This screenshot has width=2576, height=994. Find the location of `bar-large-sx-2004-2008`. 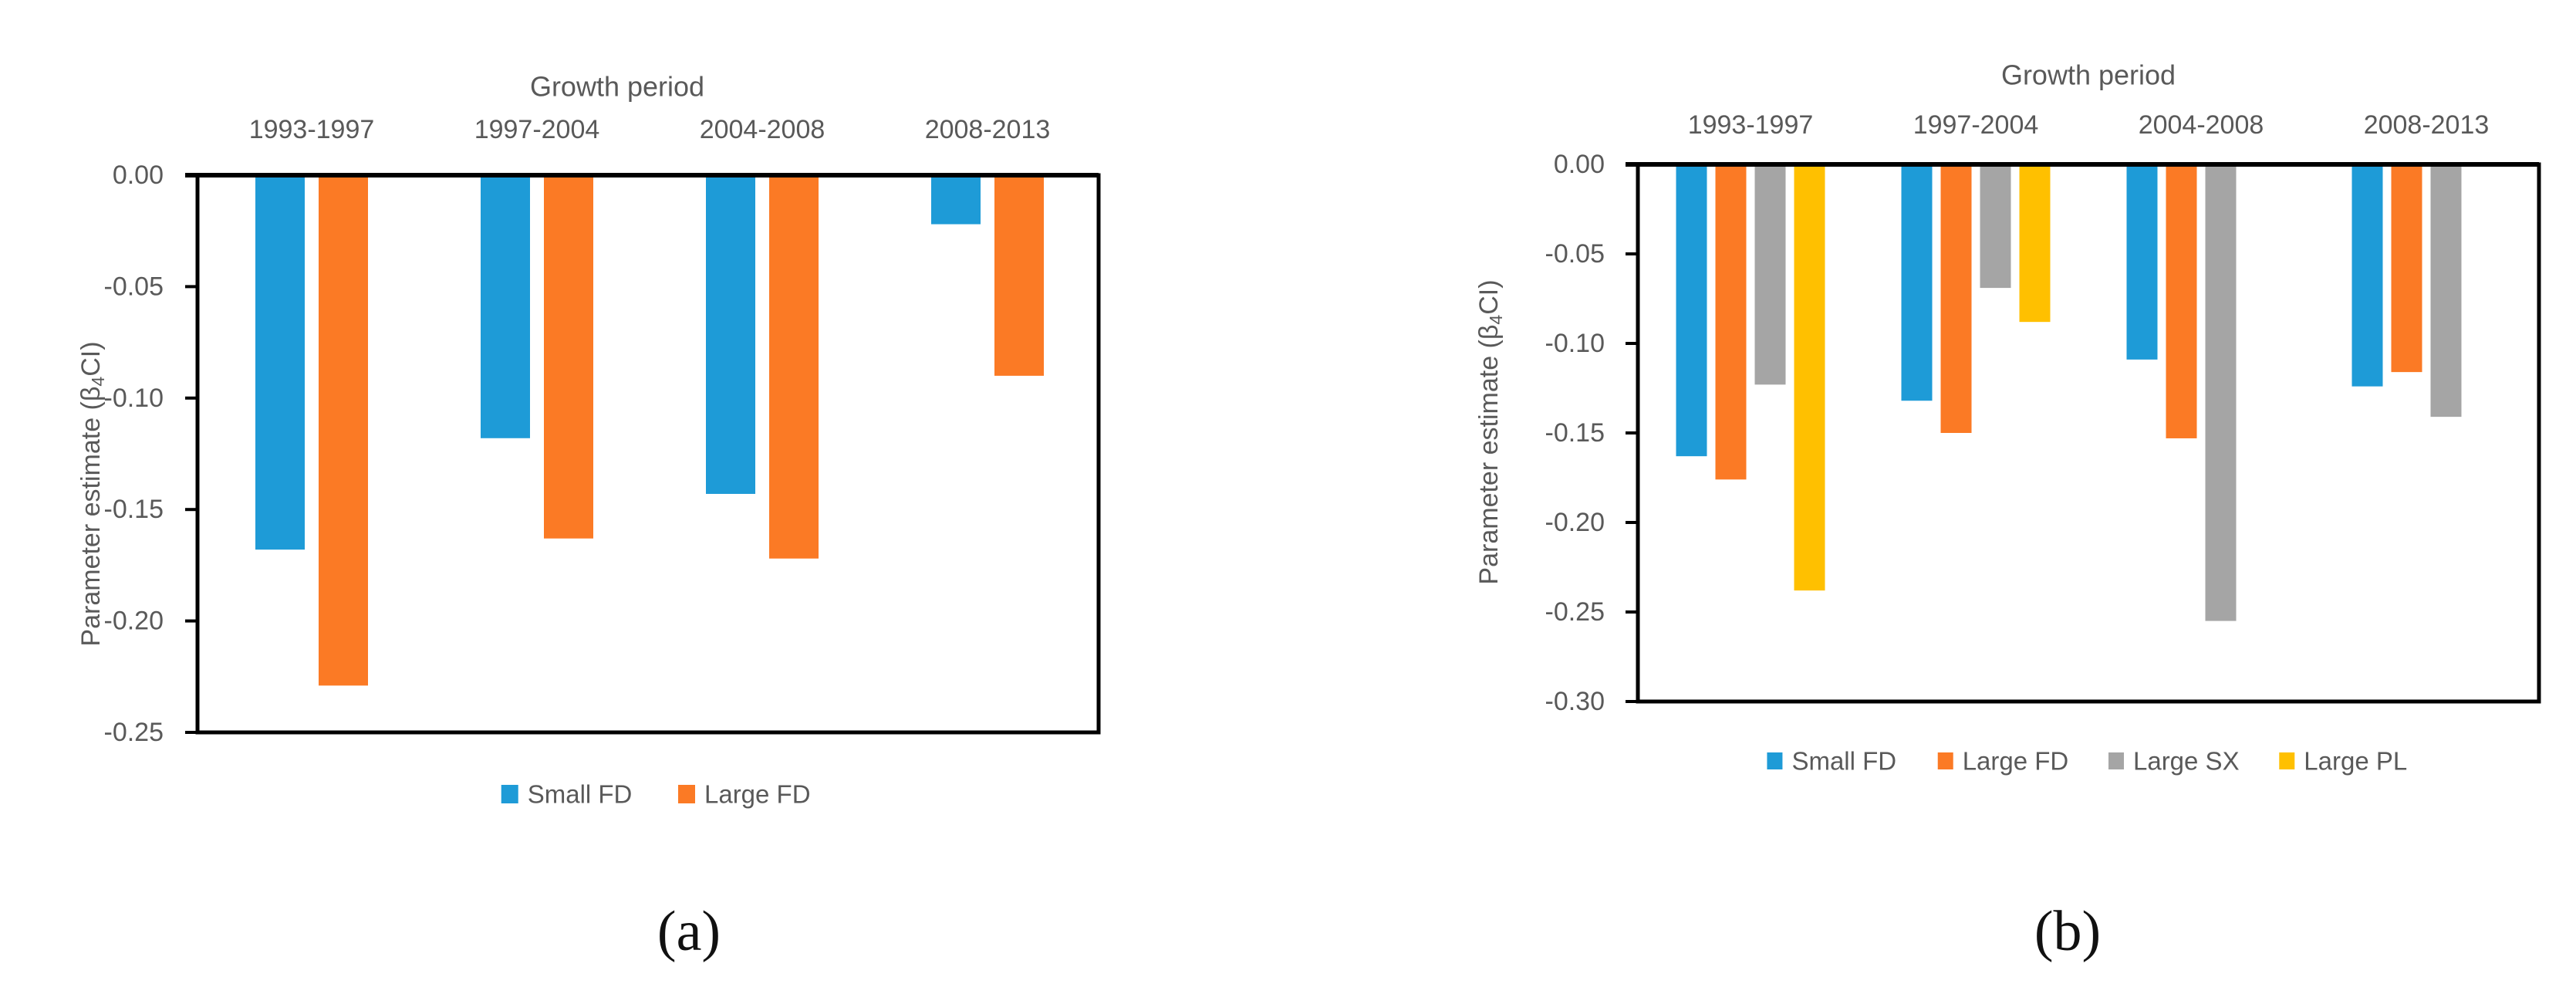

bar-large-sx-2004-2008 is located at coordinates (2221, 394).